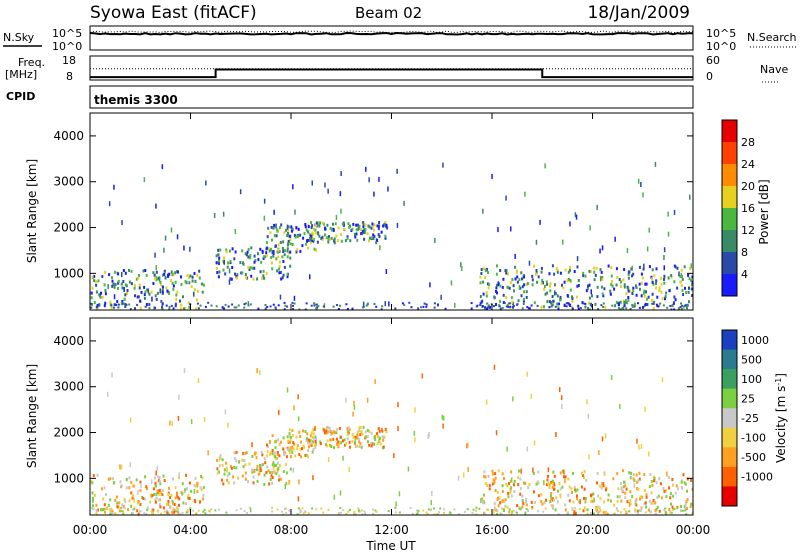 This screenshot has width=800, height=554. I want to click on colorbar-tick-label: 4, so click(744, 274).